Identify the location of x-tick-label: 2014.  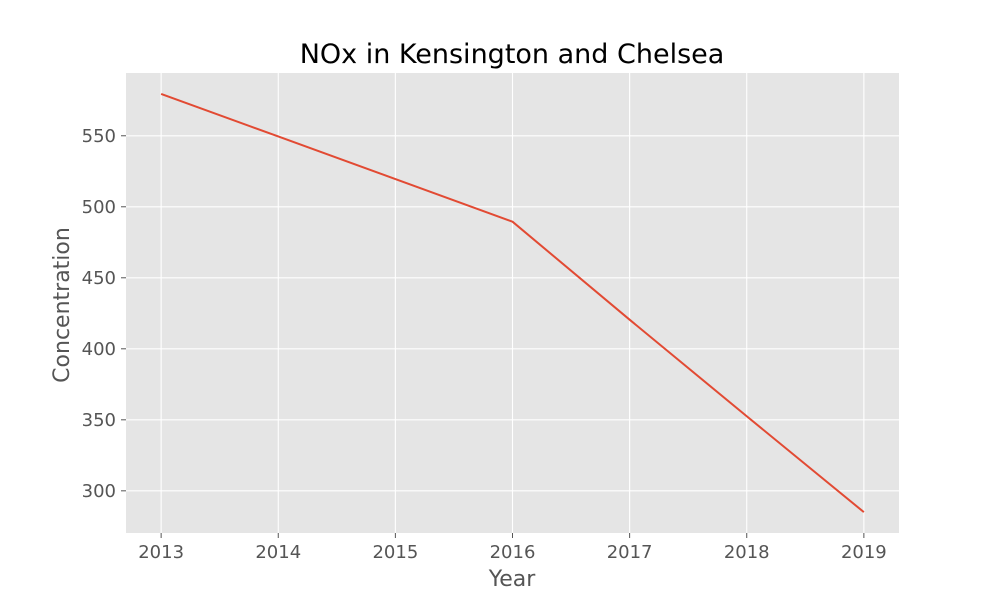
(278, 552).